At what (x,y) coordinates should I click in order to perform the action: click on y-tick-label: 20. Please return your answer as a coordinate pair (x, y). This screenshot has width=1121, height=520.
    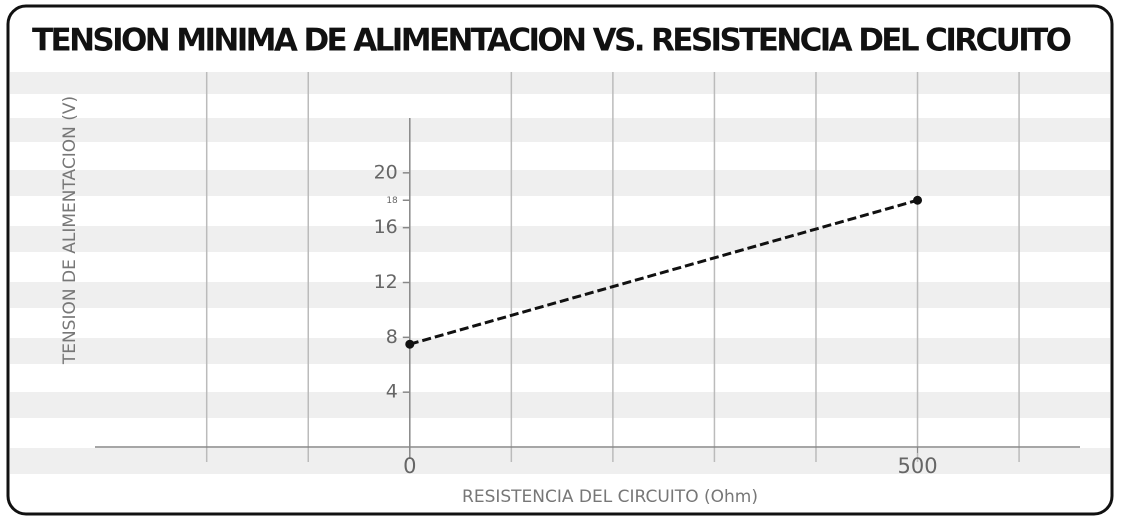
    Looking at the image, I should click on (386, 172).